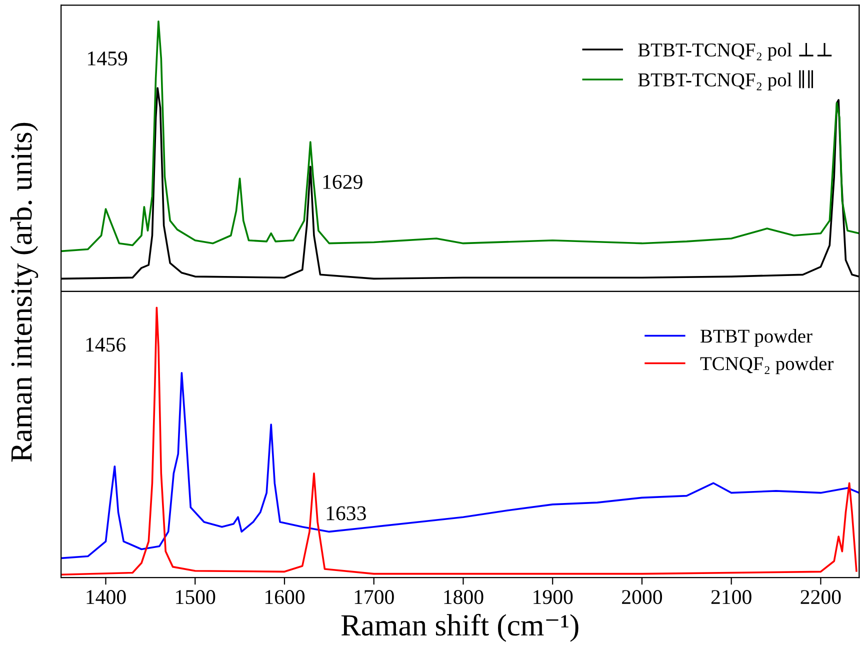 The width and height of the screenshot is (860, 649). I want to click on annotation: 1459, so click(108, 58).